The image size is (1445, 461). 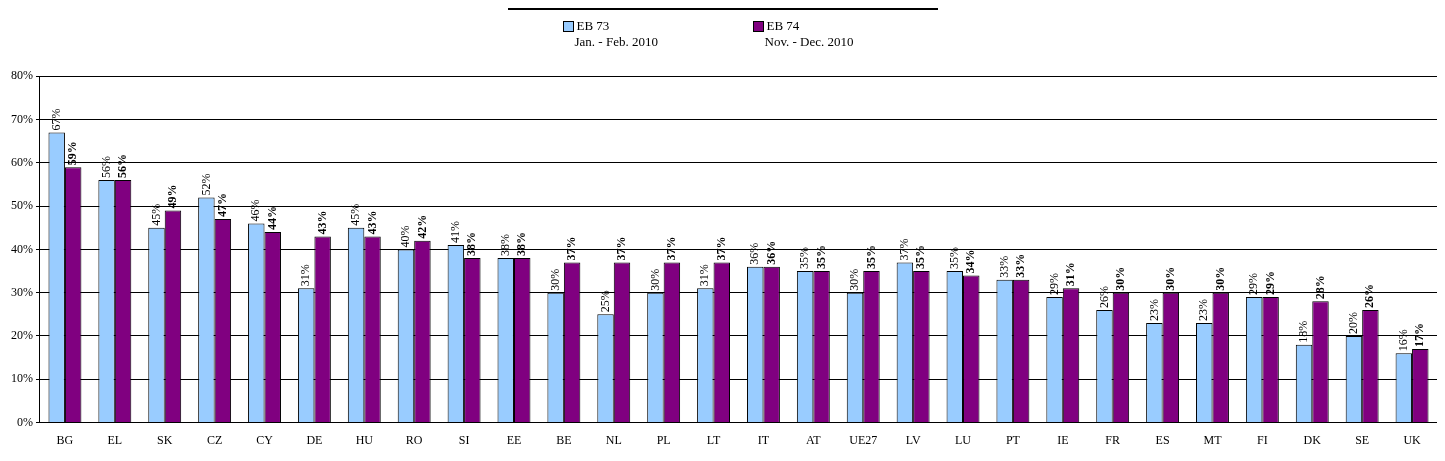 I want to click on data-label: 52%, so click(x=205, y=184).